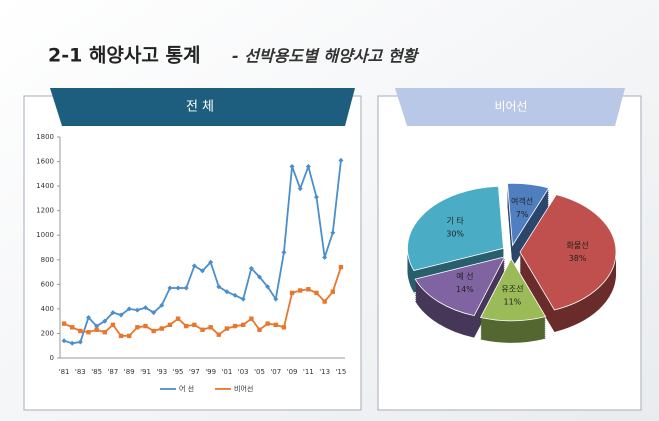 This screenshot has width=659, height=421. Describe the element at coordinates (47, 333) in the screenshot. I see `y-tick-label: 200` at that location.